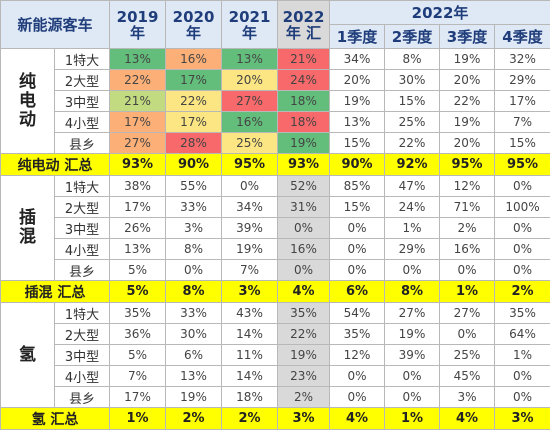 This screenshot has width=550, height=447. What do you see at coordinates (194, 228) in the screenshot?
I see `value-cell: 3%` at bounding box center [194, 228].